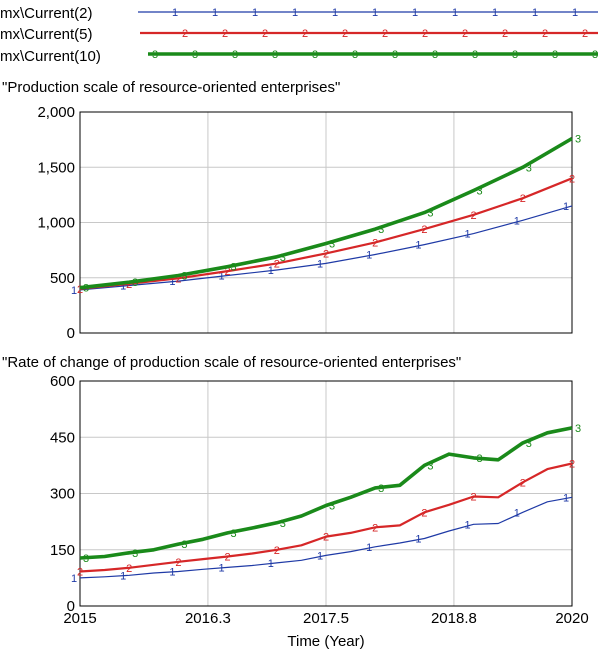 The width and height of the screenshot is (600, 655). I want to click on y-tick-label: 2,000, so click(56, 112).